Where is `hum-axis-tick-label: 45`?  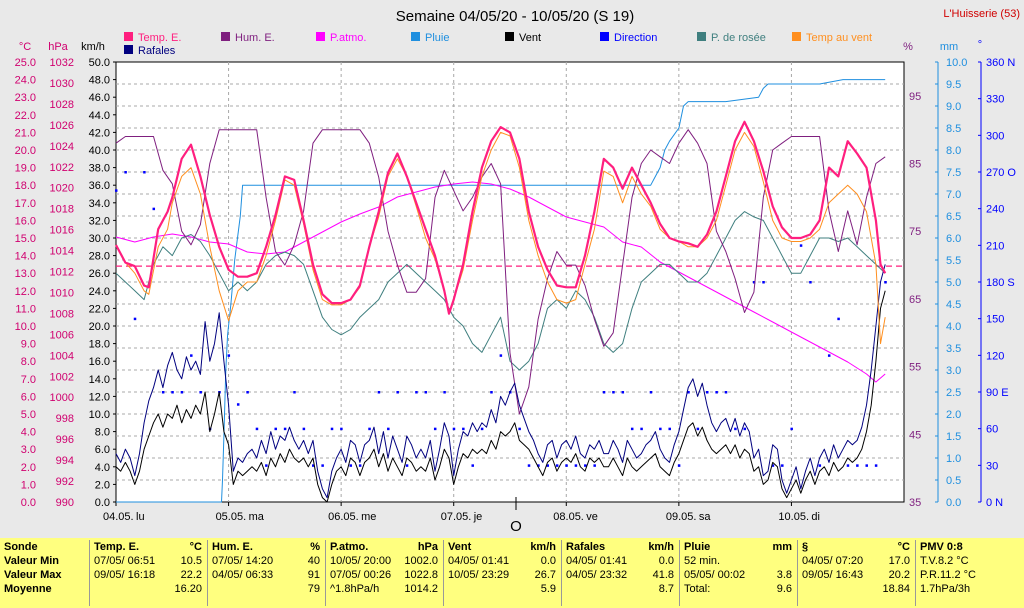
hum-axis-tick-label: 45 is located at coordinates (915, 435).